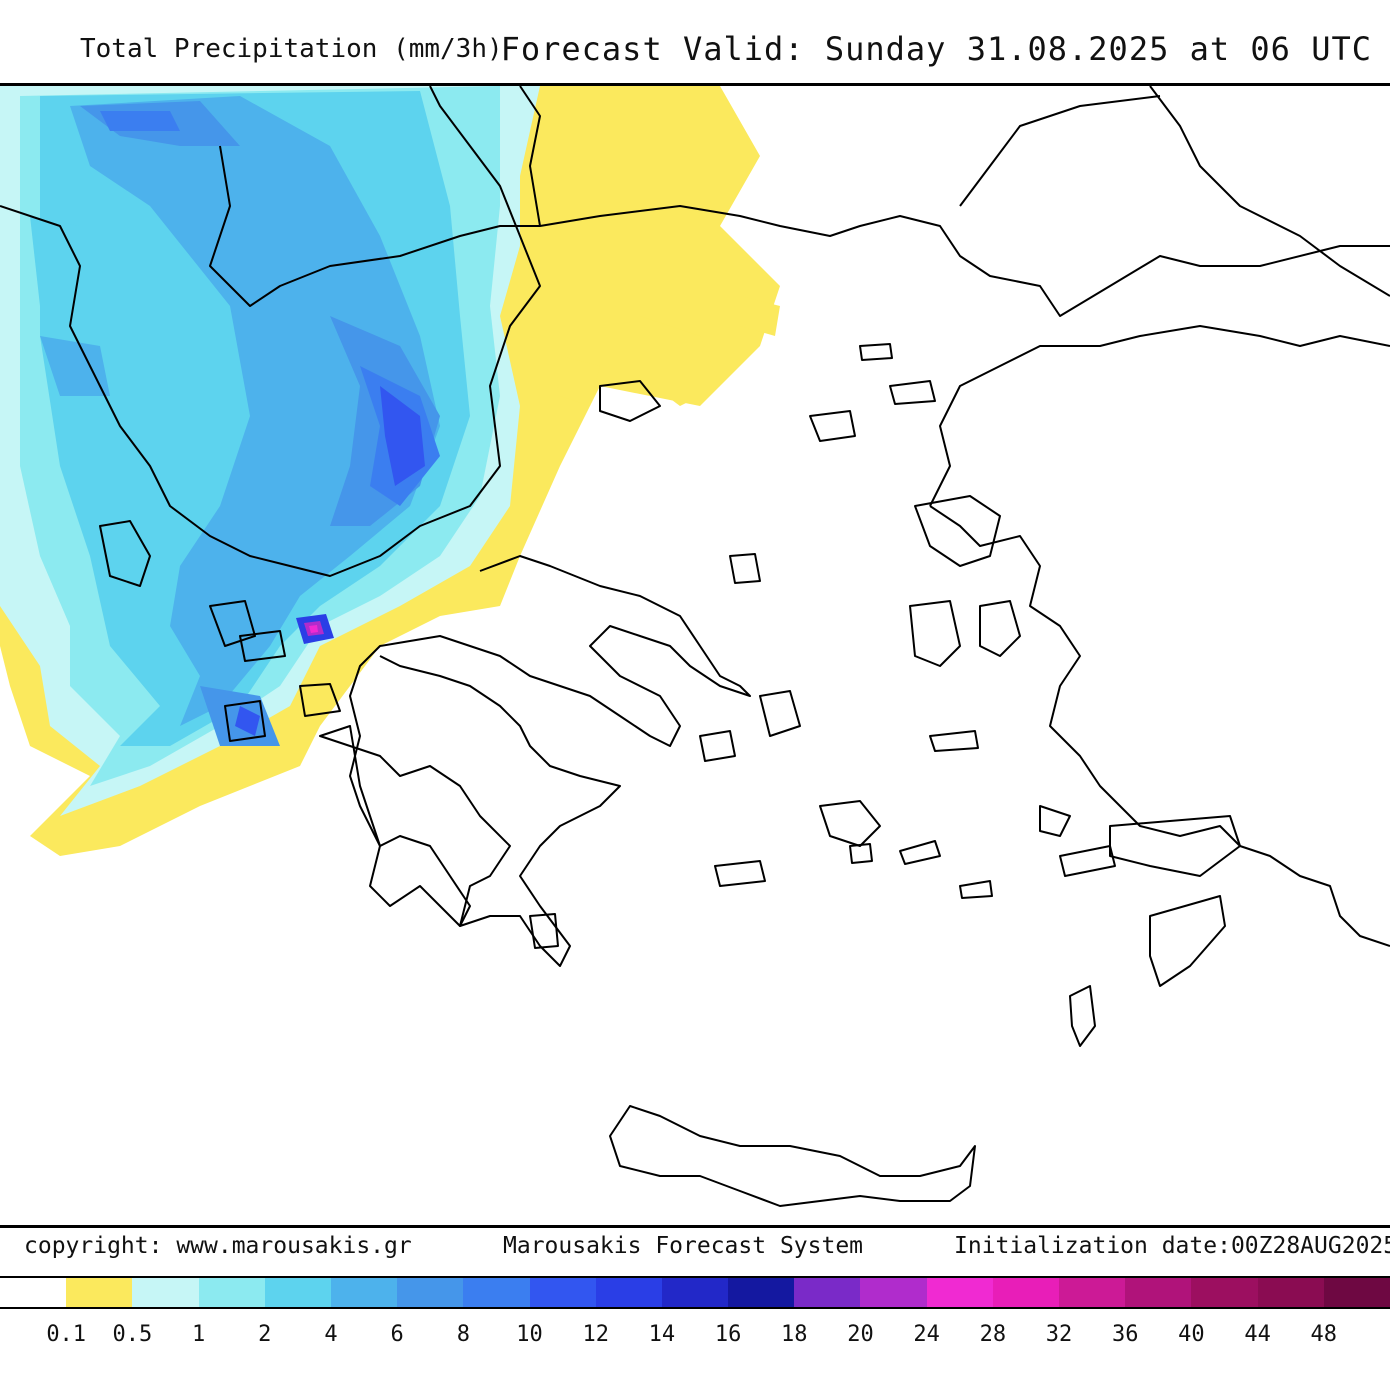 This screenshot has width=1390, height=1390. Describe the element at coordinates (683, 1246) in the screenshot. I see `forecast-system-name: Marousakis Forecast System` at that location.